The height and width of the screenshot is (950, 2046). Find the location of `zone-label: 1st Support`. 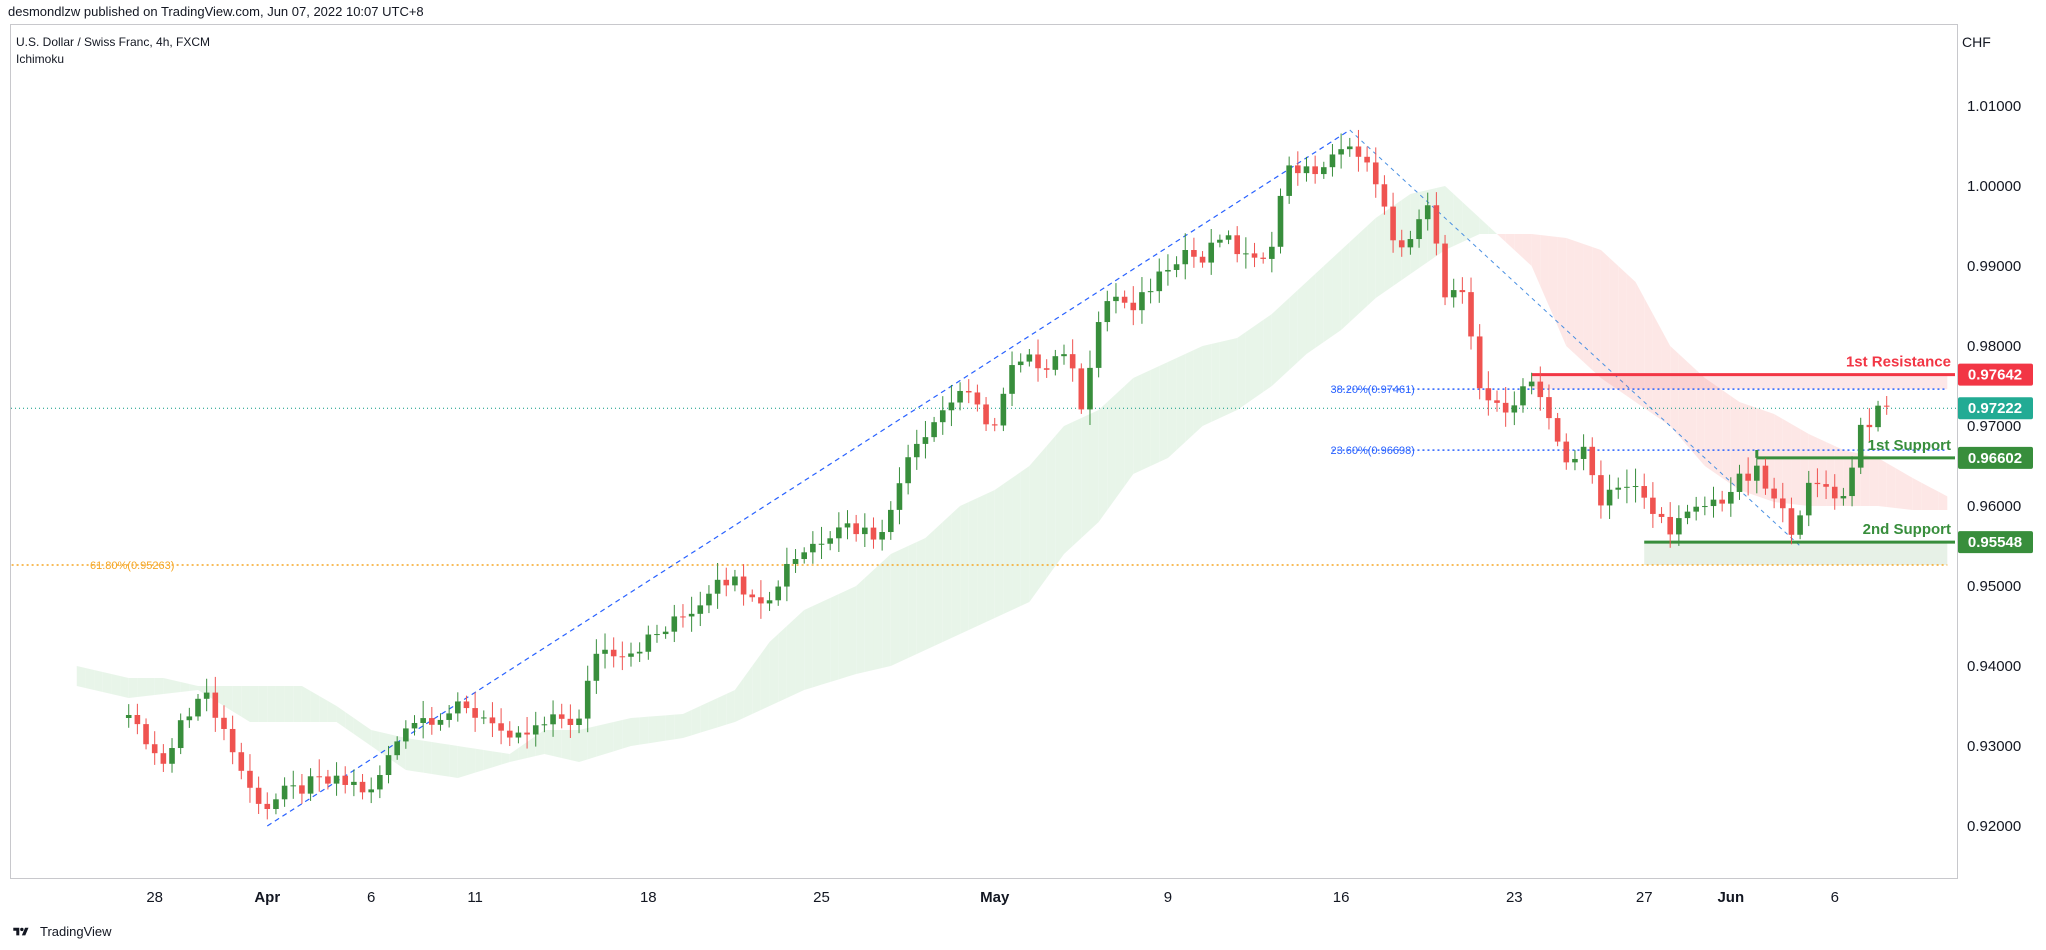

zone-label: 1st Support is located at coordinates (1909, 445).